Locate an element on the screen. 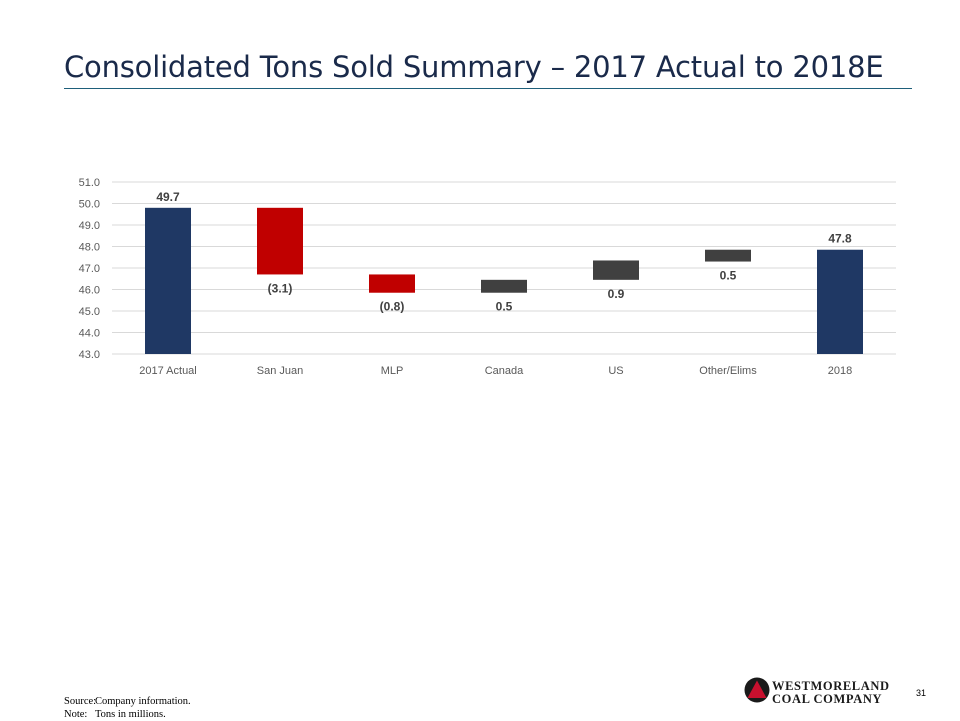 This screenshot has width=960, height=721. logo-wordmark: WESTMORELAND COAL COMPANY is located at coordinates (831, 693).